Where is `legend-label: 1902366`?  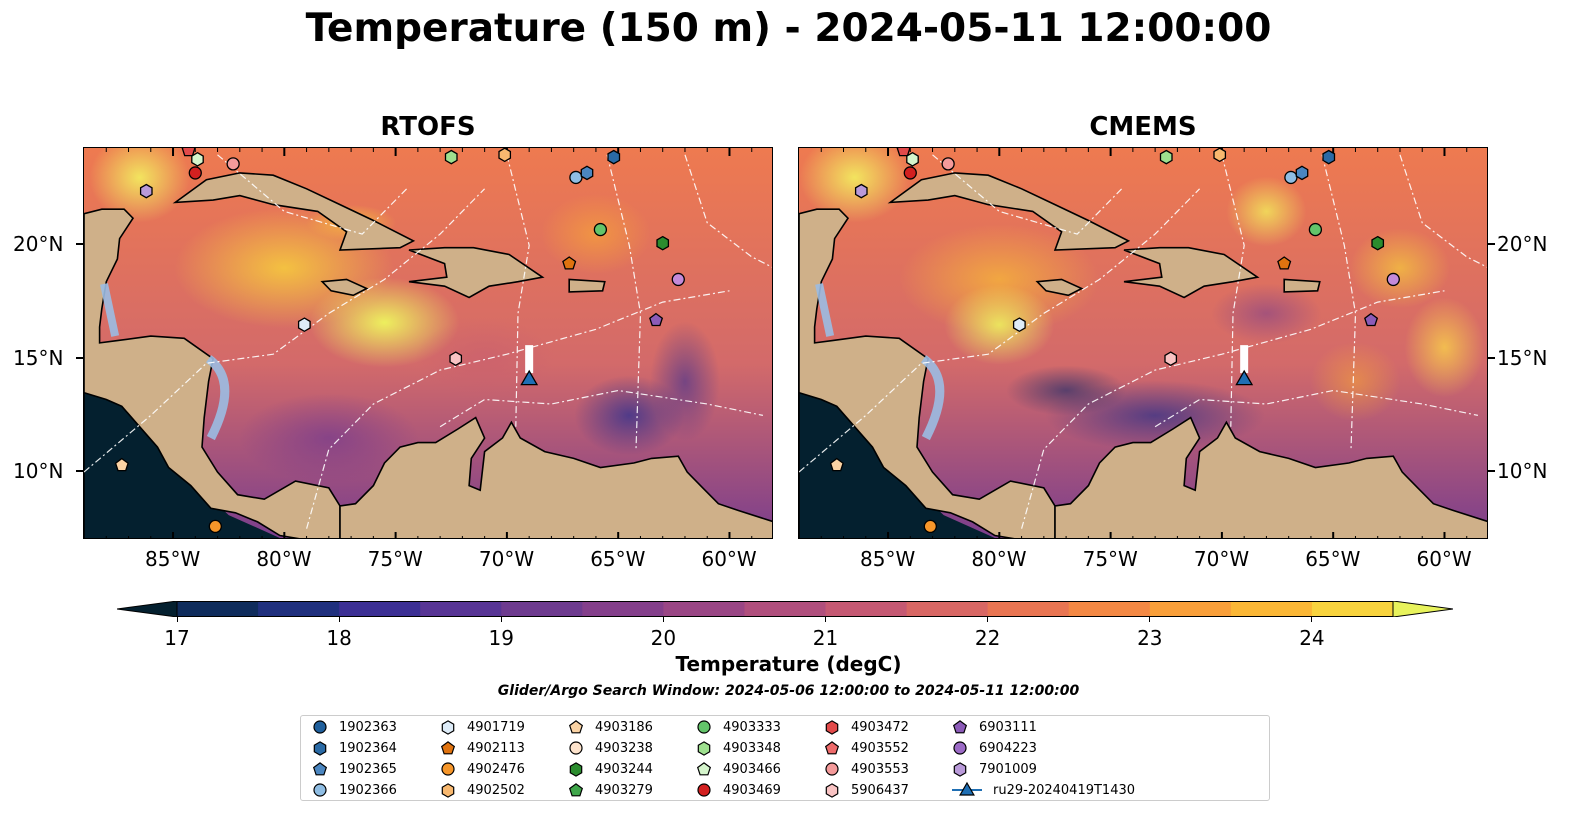
legend-label: 1902366 is located at coordinates (368, 790).